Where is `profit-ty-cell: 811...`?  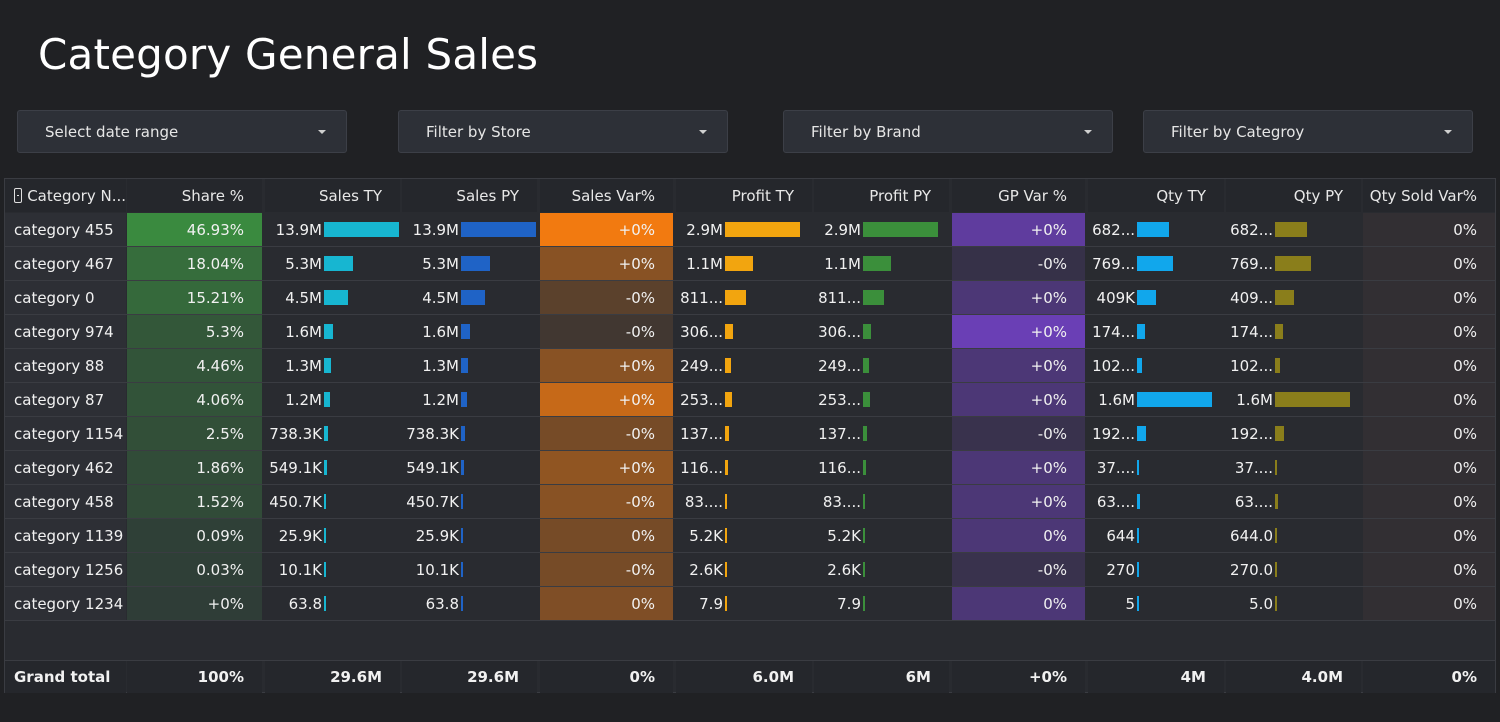 profit-ty-cell: 811... is located at coordinates (744, 297).